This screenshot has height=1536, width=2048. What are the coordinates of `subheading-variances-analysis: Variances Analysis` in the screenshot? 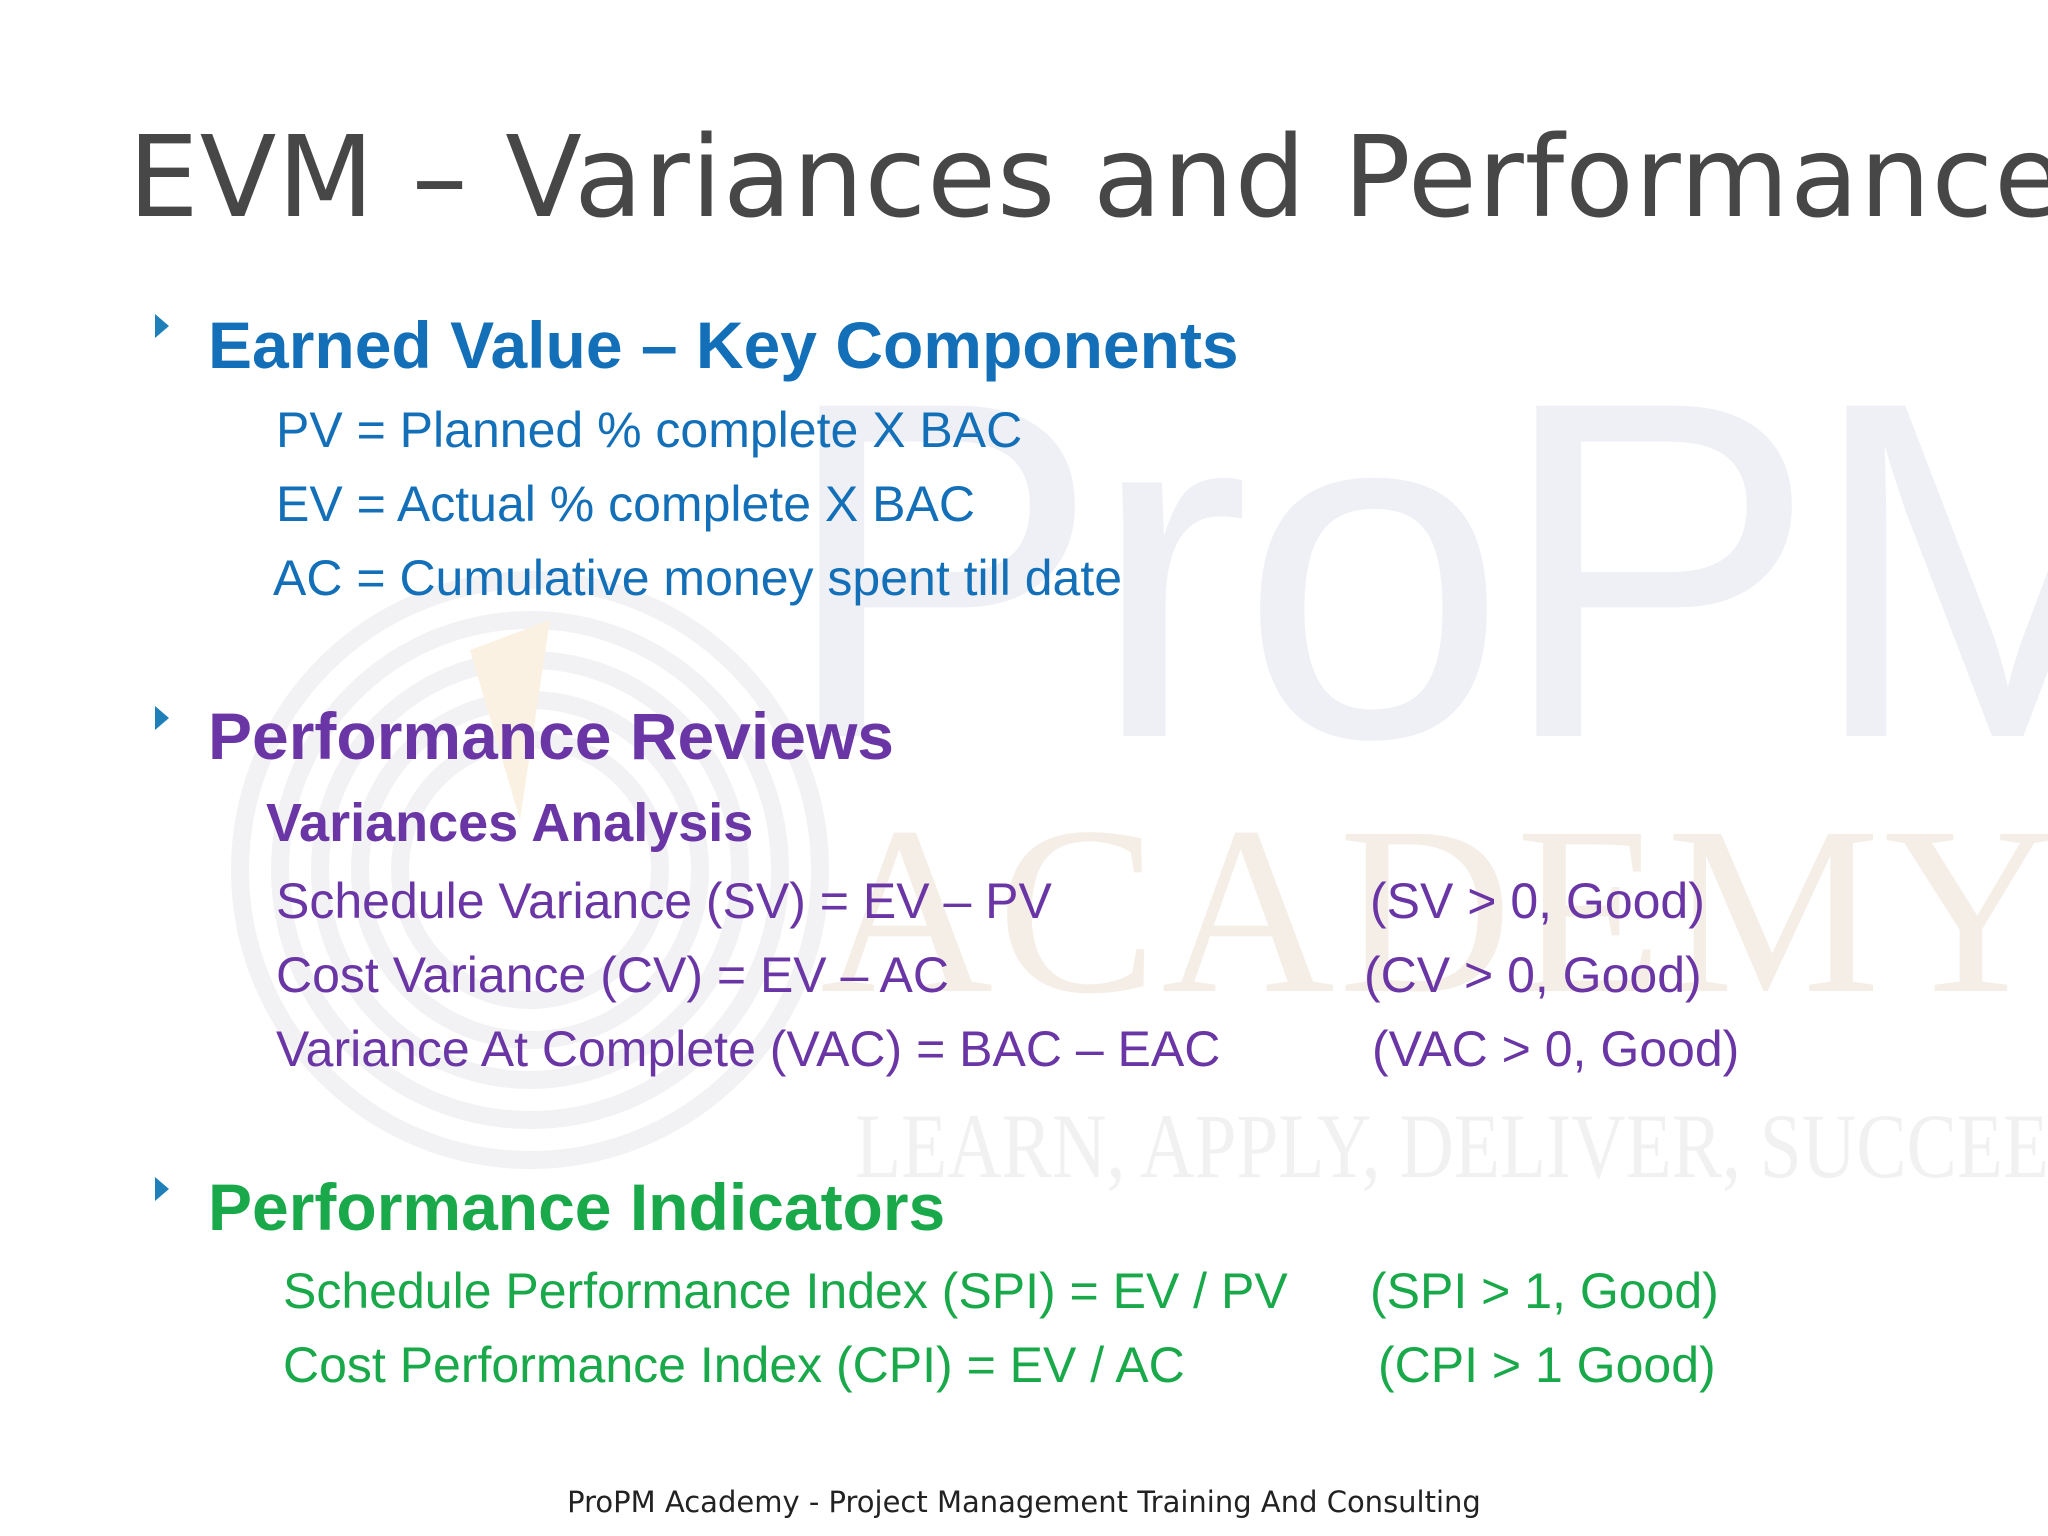 It's located at (510, 823).